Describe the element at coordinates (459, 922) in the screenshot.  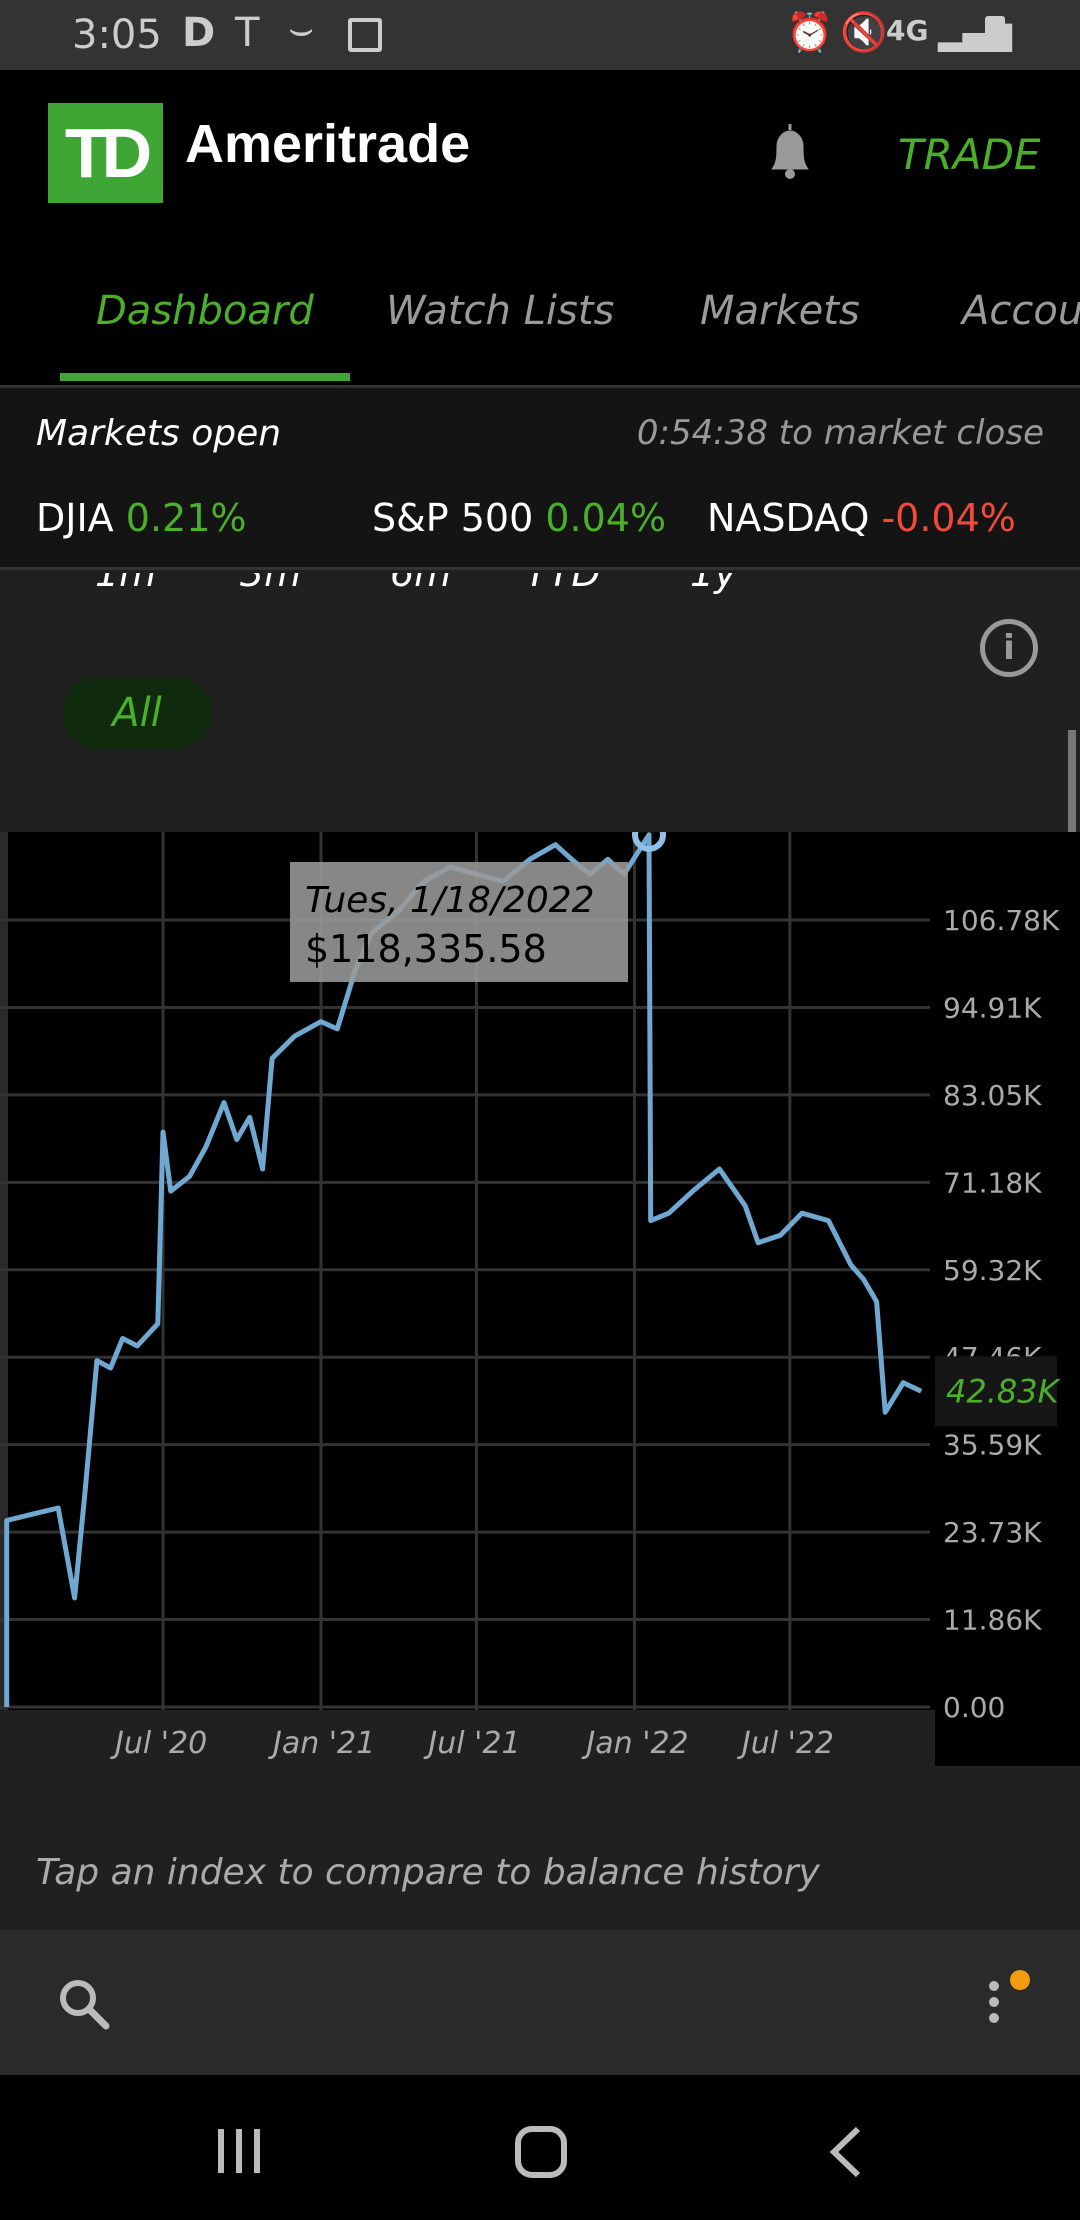
I see `tooltip` at that location.